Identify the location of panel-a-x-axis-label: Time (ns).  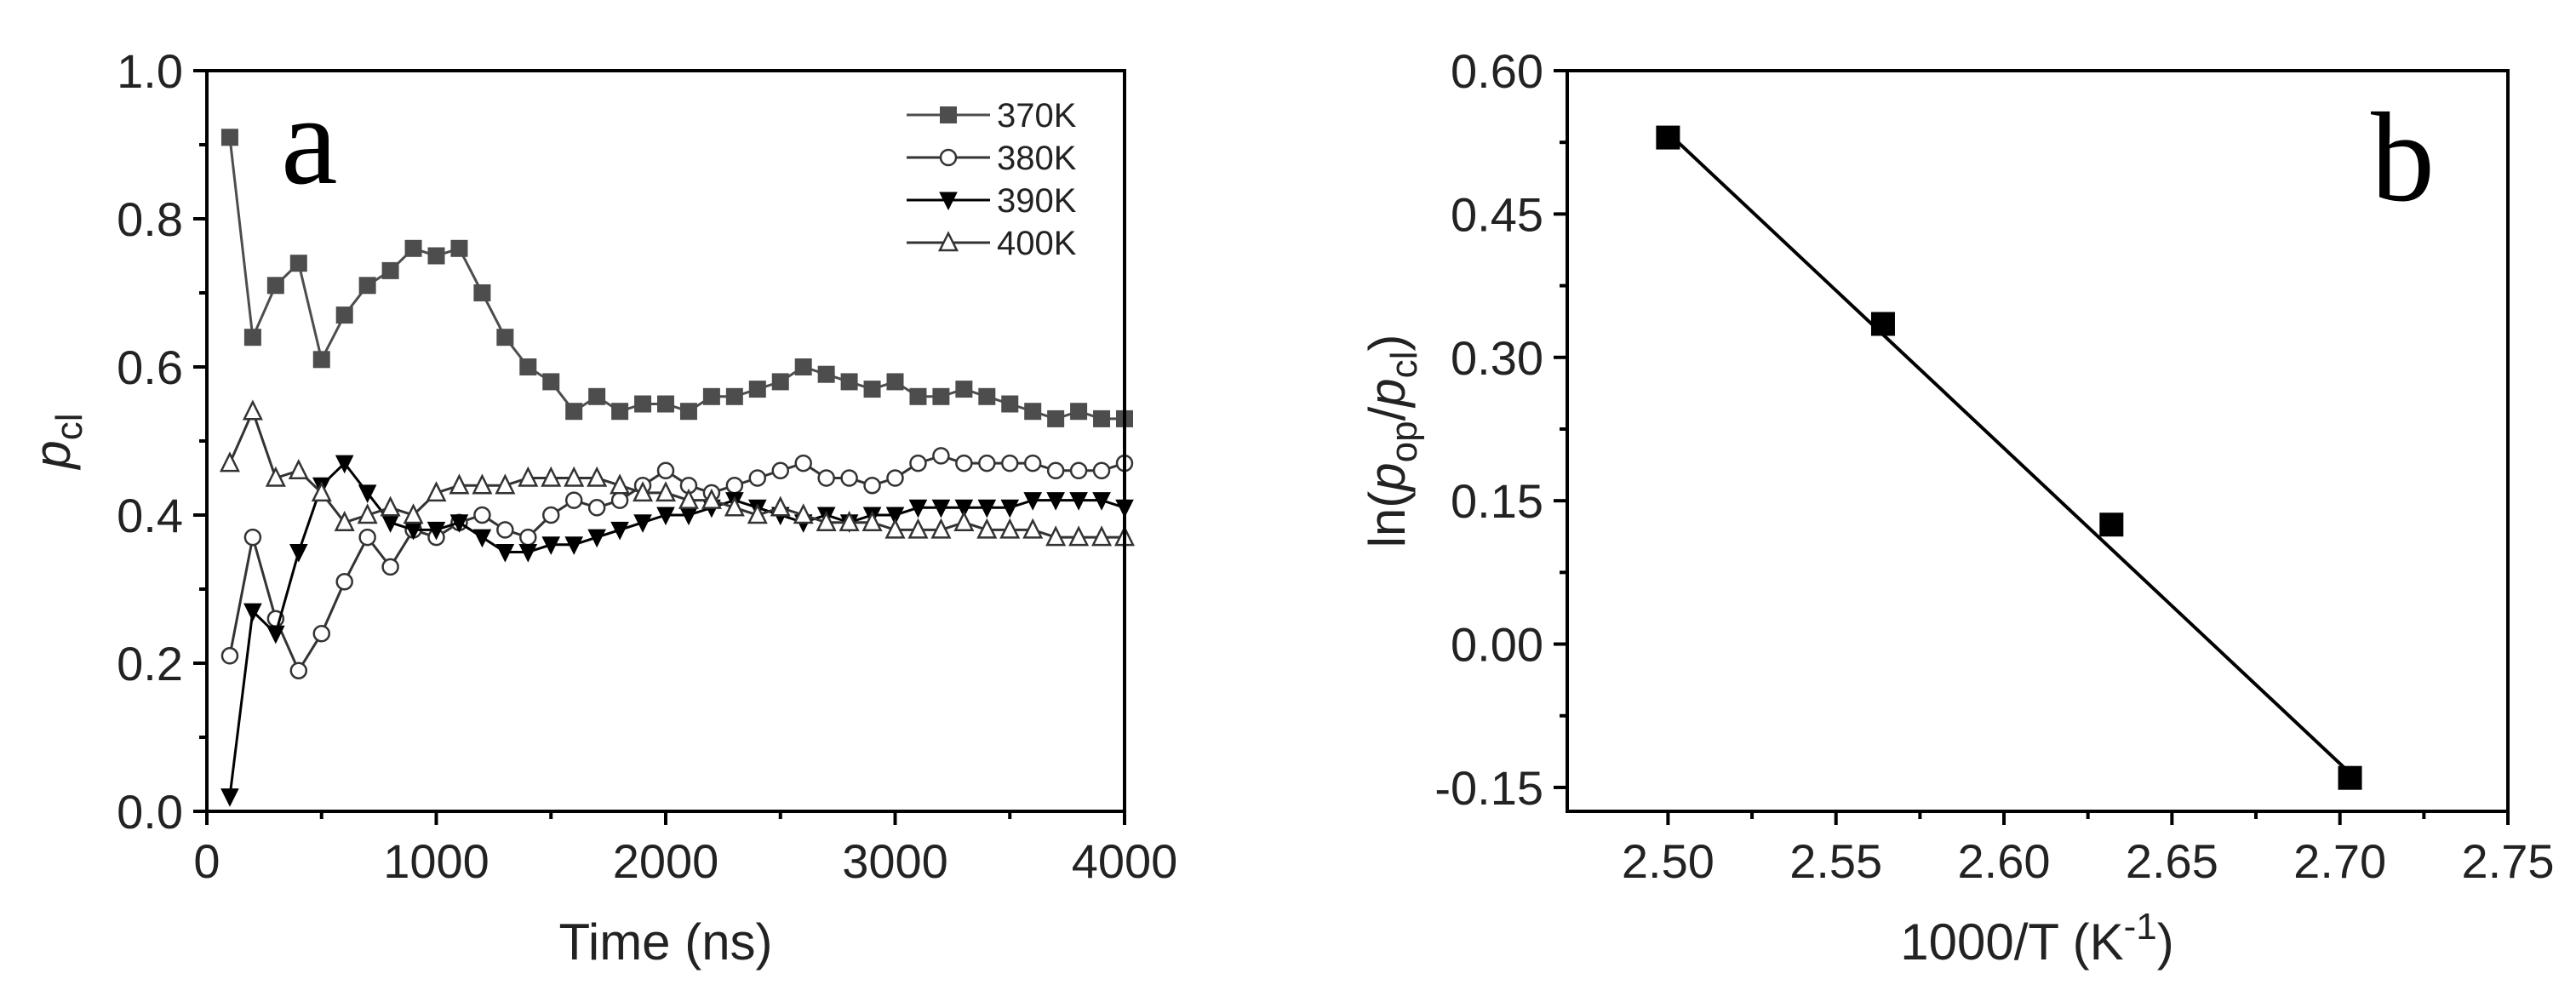
(665, 942).